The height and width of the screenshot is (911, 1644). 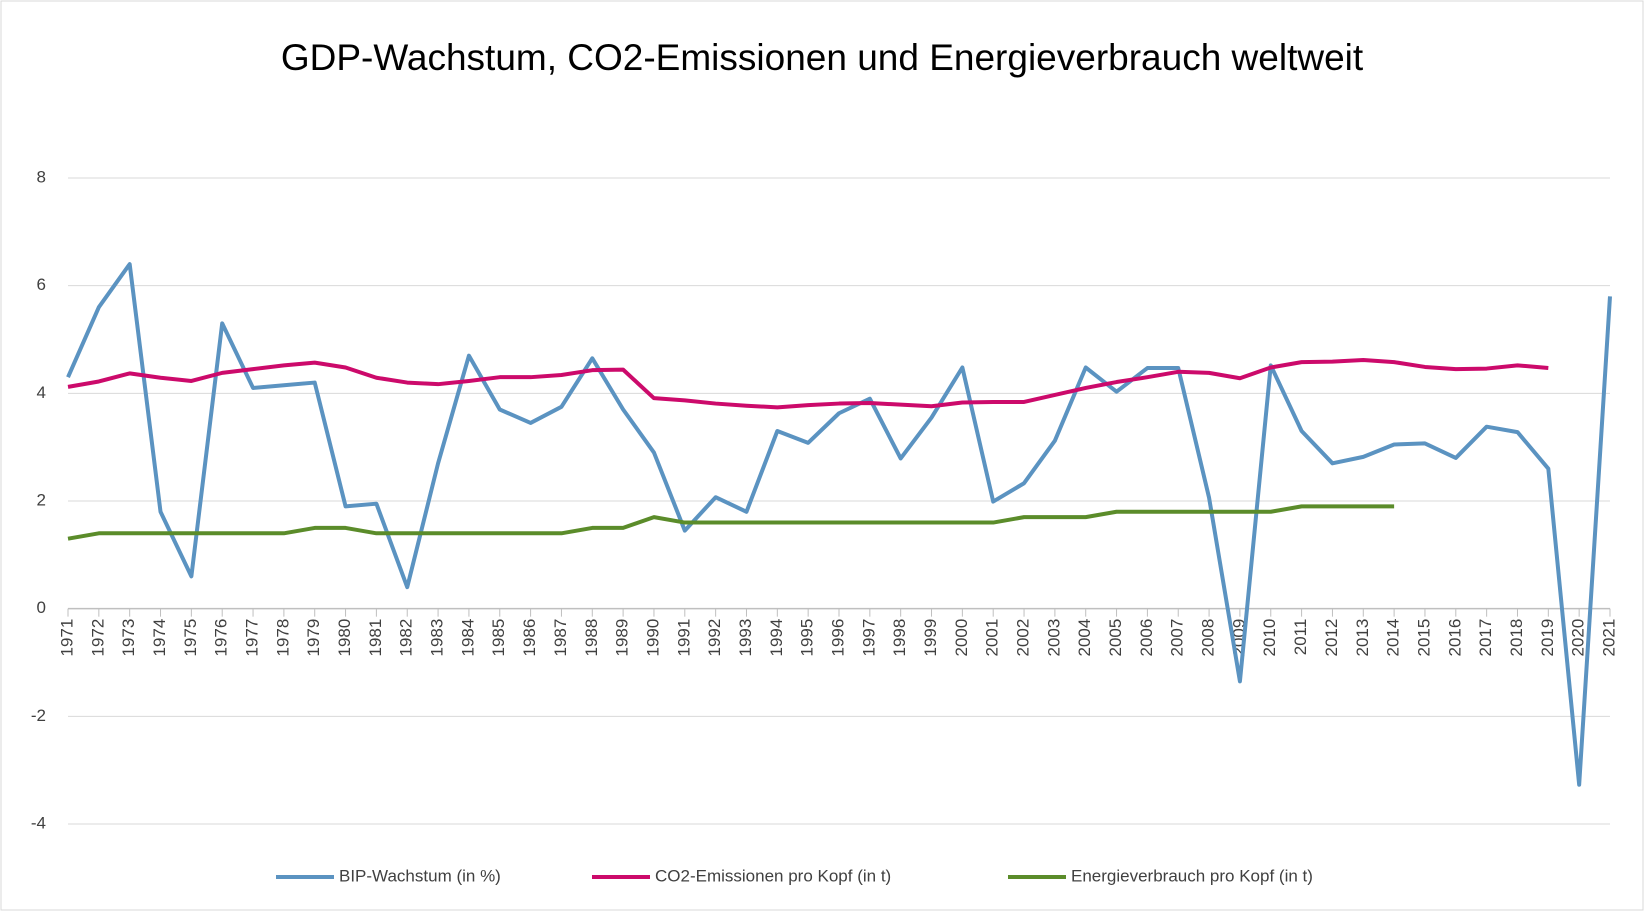 I want to click on x-tick-label: 1971, so click(x=66, y=638).